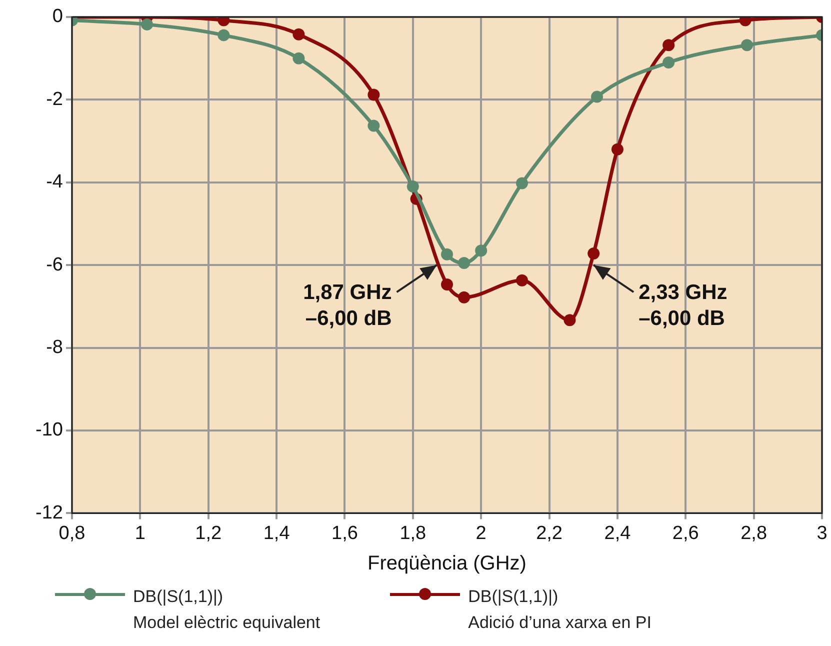 This screenshot has height=646, width=831. Describe the element at coordinates (54, 265) in the screenshot. I see `y-tick-label: -6` at that location.